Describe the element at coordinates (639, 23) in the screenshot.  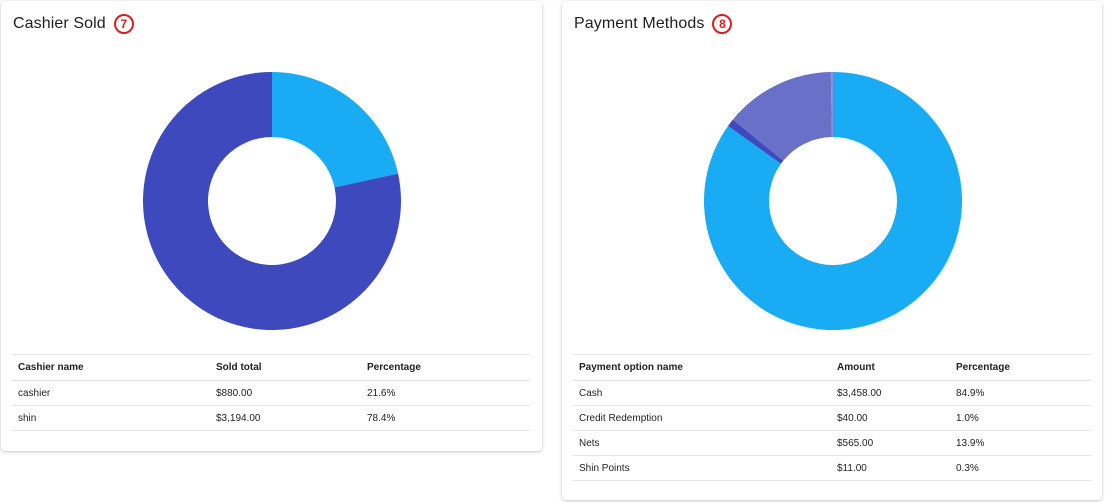
I see `payment-card-title: Payment Methods` at that location.